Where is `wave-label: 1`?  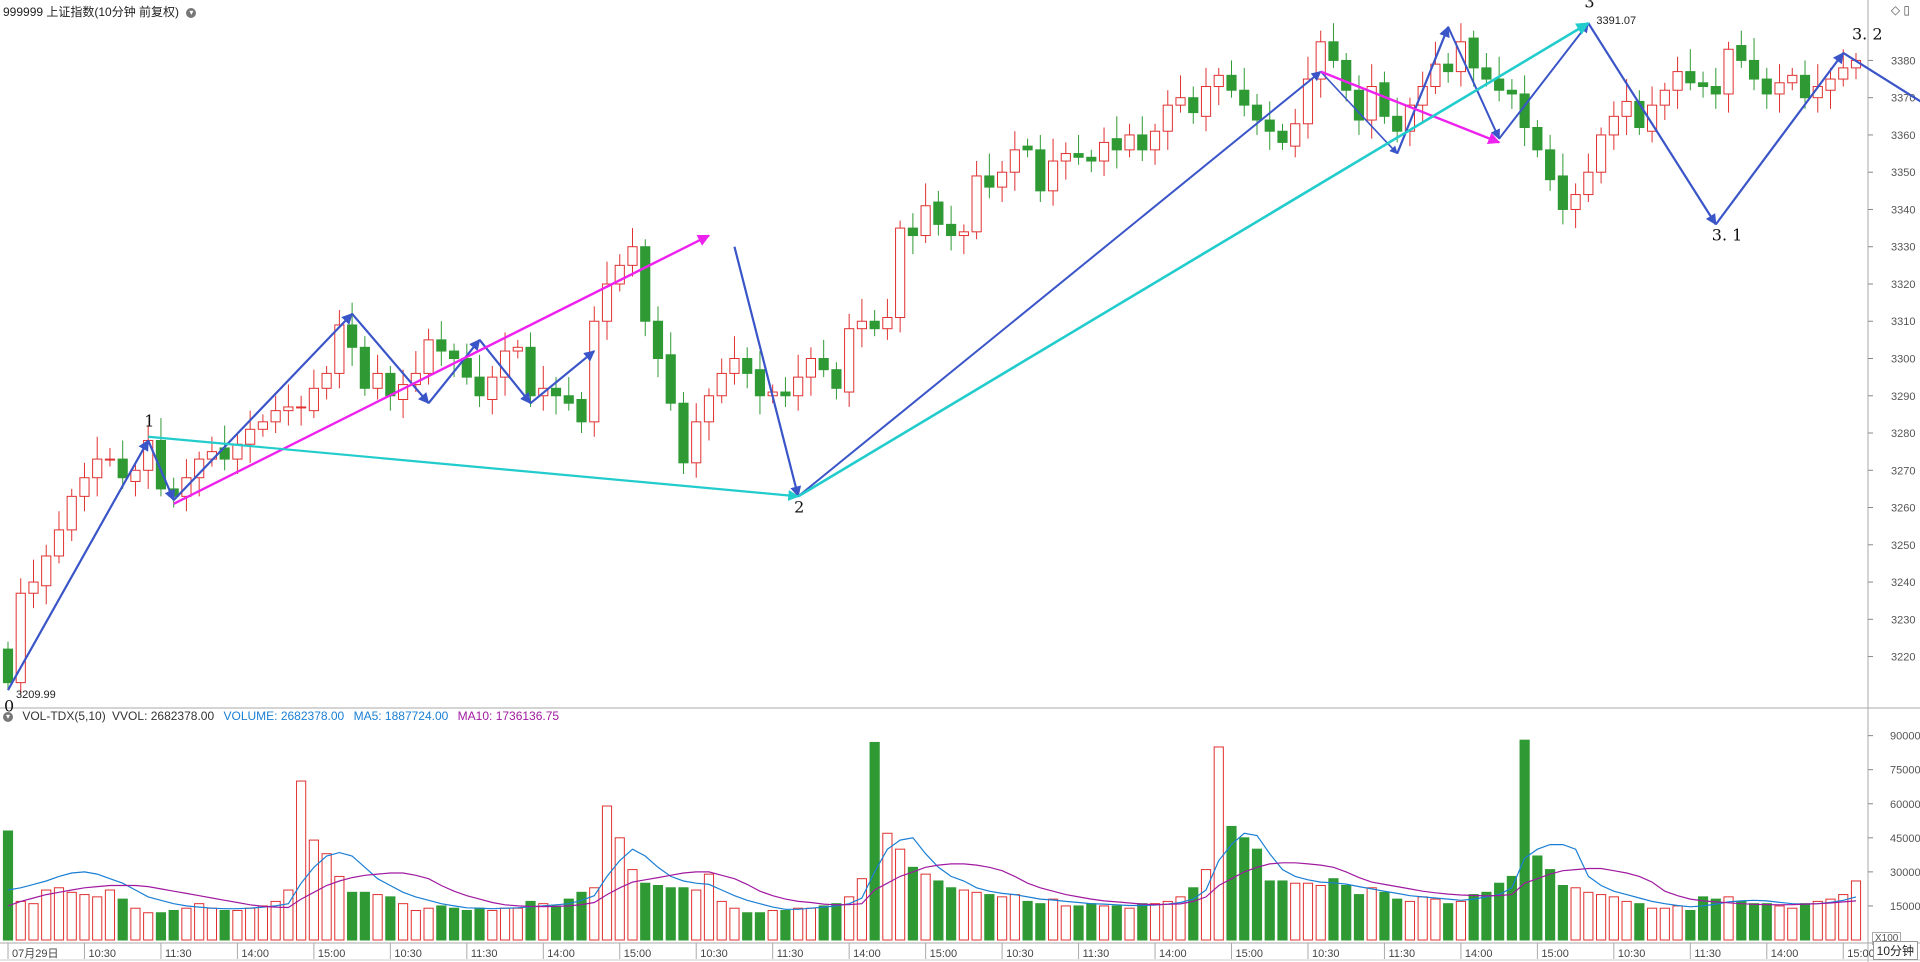 wave-label: 1 is located at coordinates (149, 421).